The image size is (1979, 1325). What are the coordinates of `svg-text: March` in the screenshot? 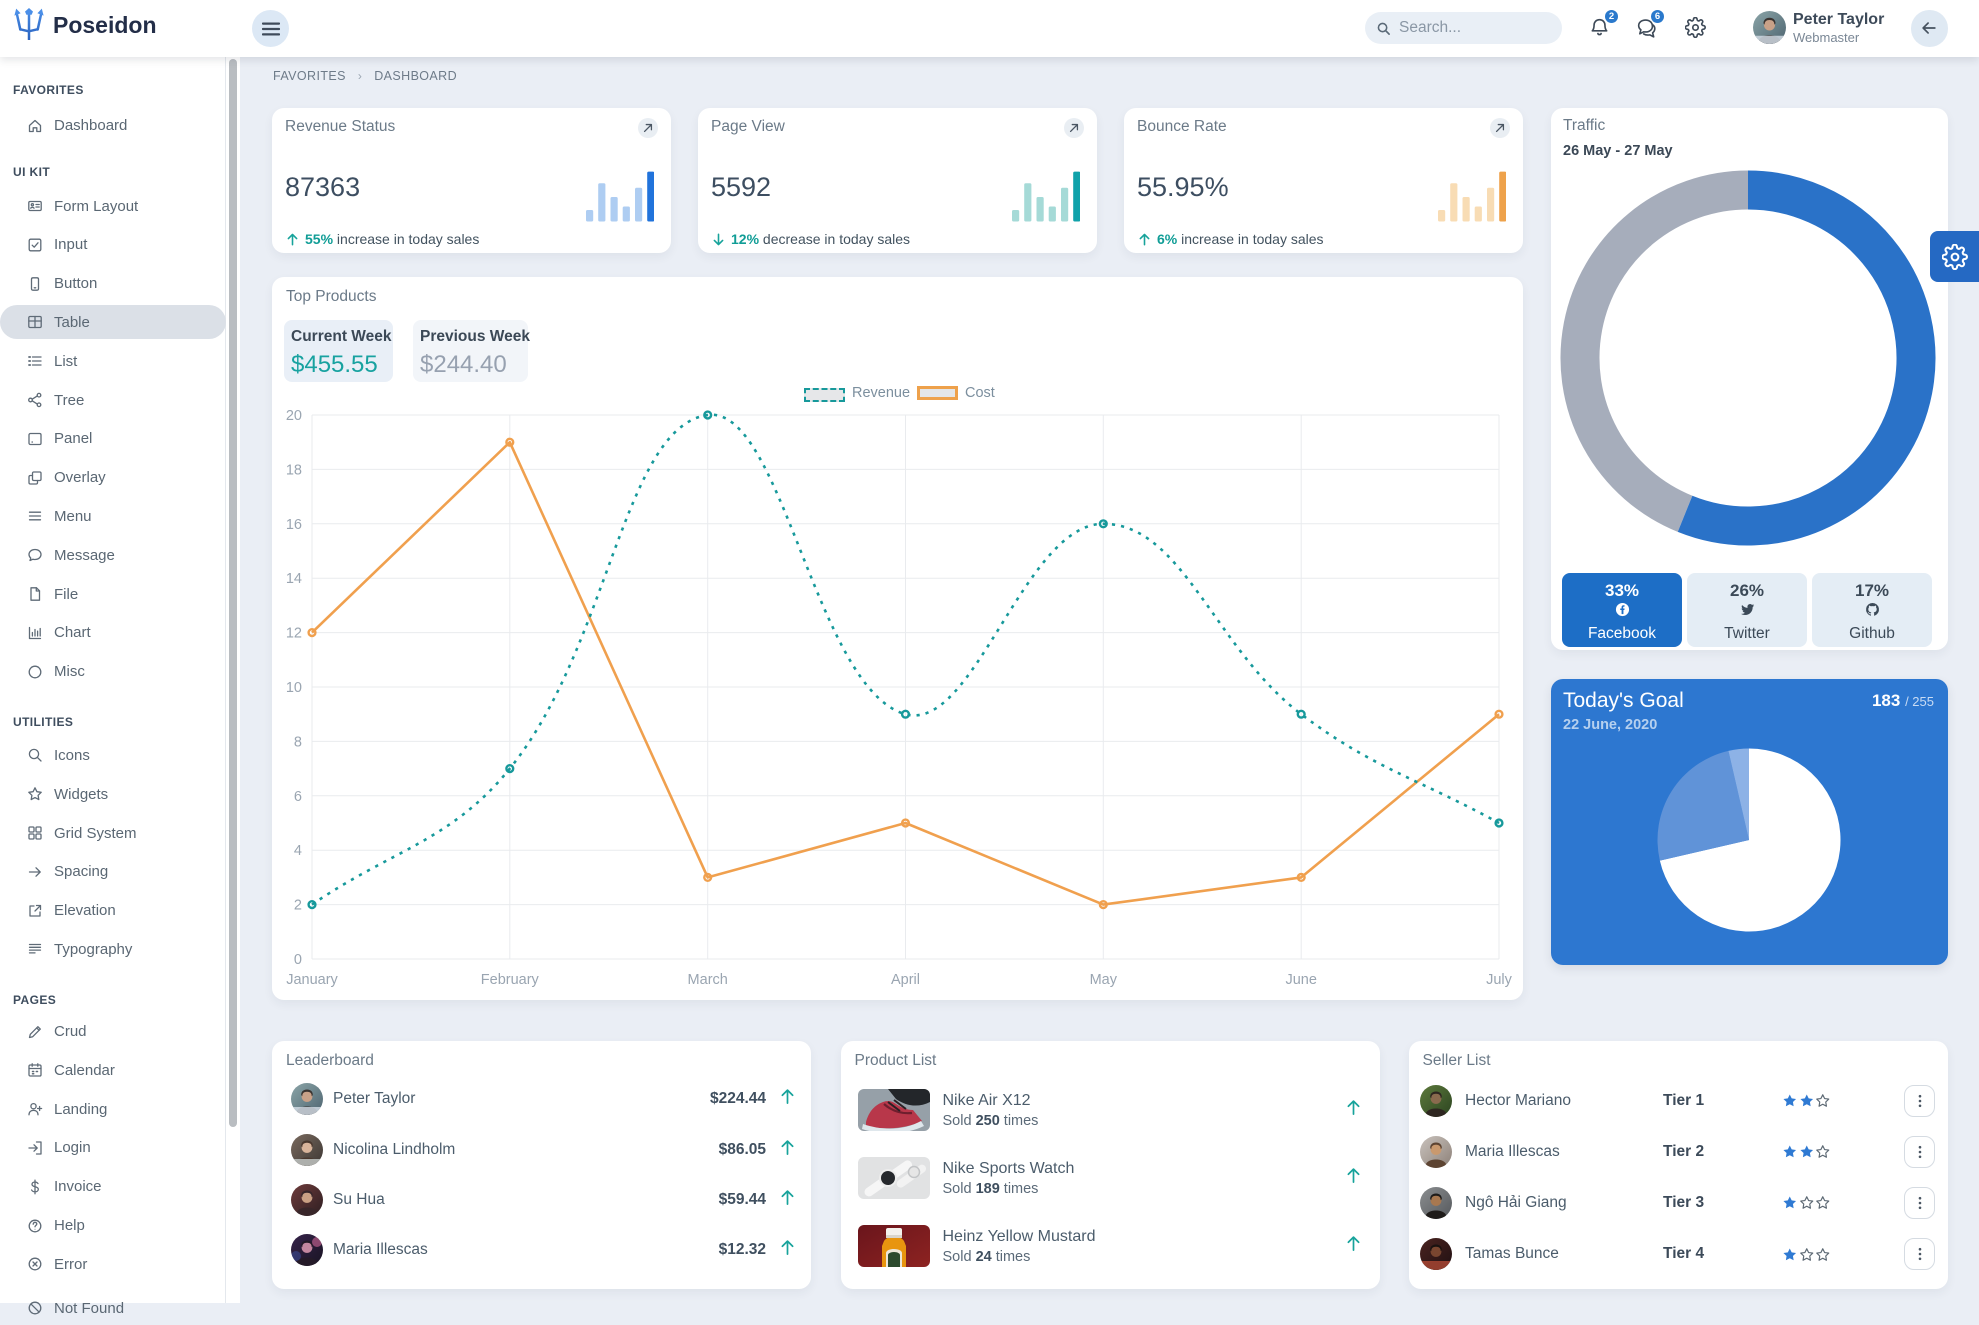 It's located at (708, 980).